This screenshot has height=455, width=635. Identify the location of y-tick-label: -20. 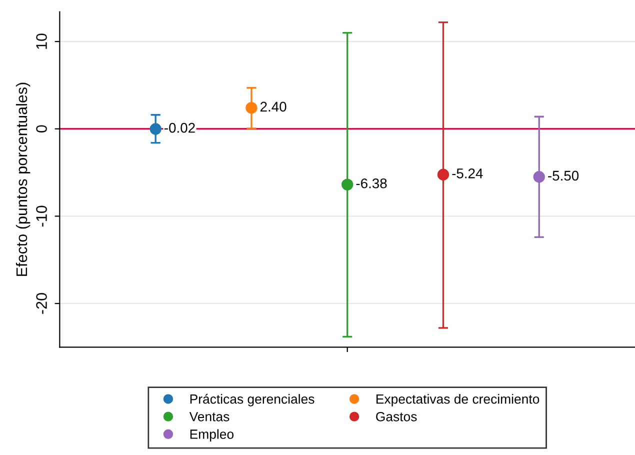
(41, 303).